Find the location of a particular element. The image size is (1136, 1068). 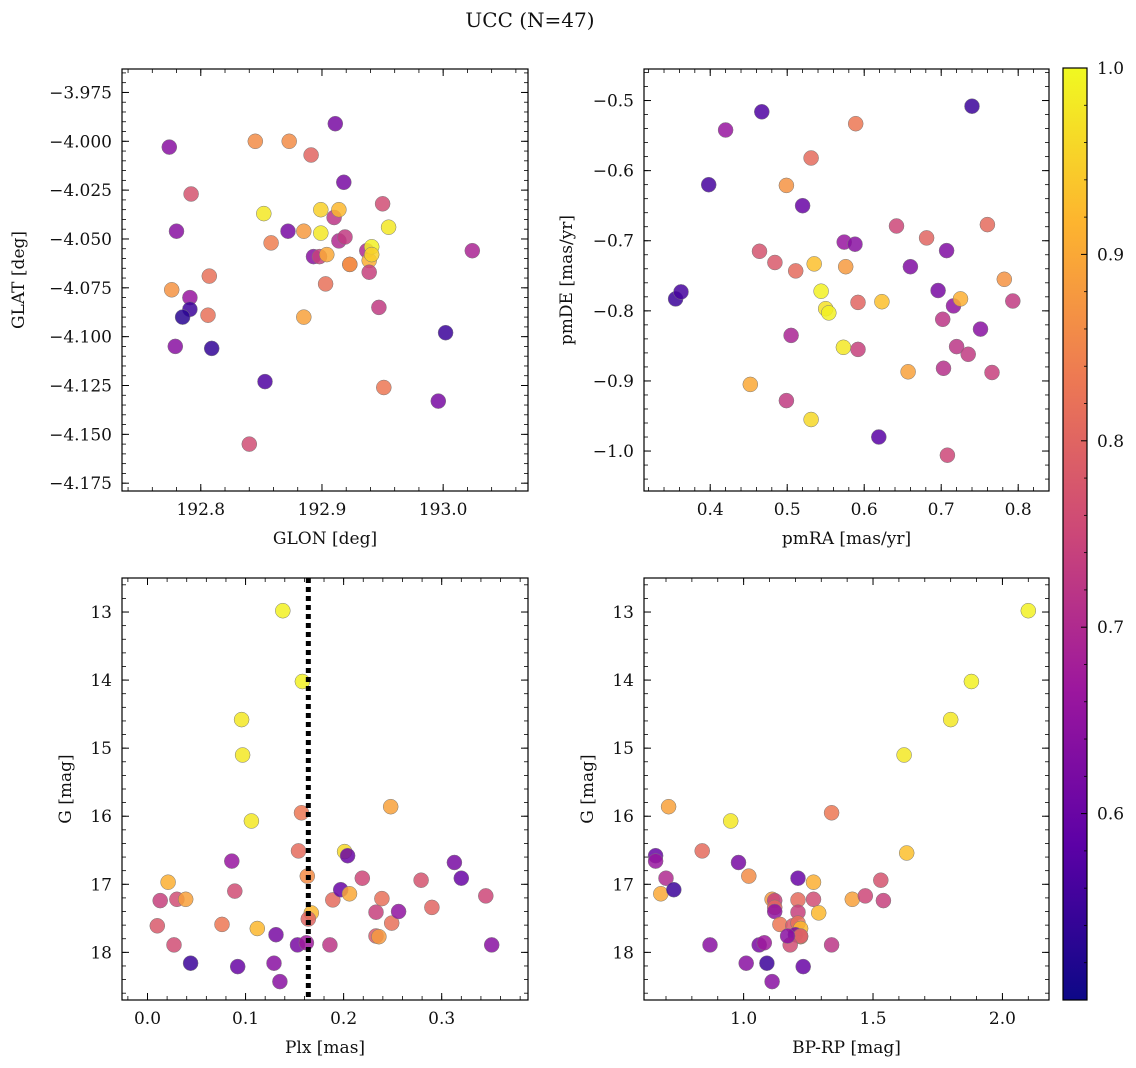

x-tick-label: 0.5 is located at coordinates (787, 510).